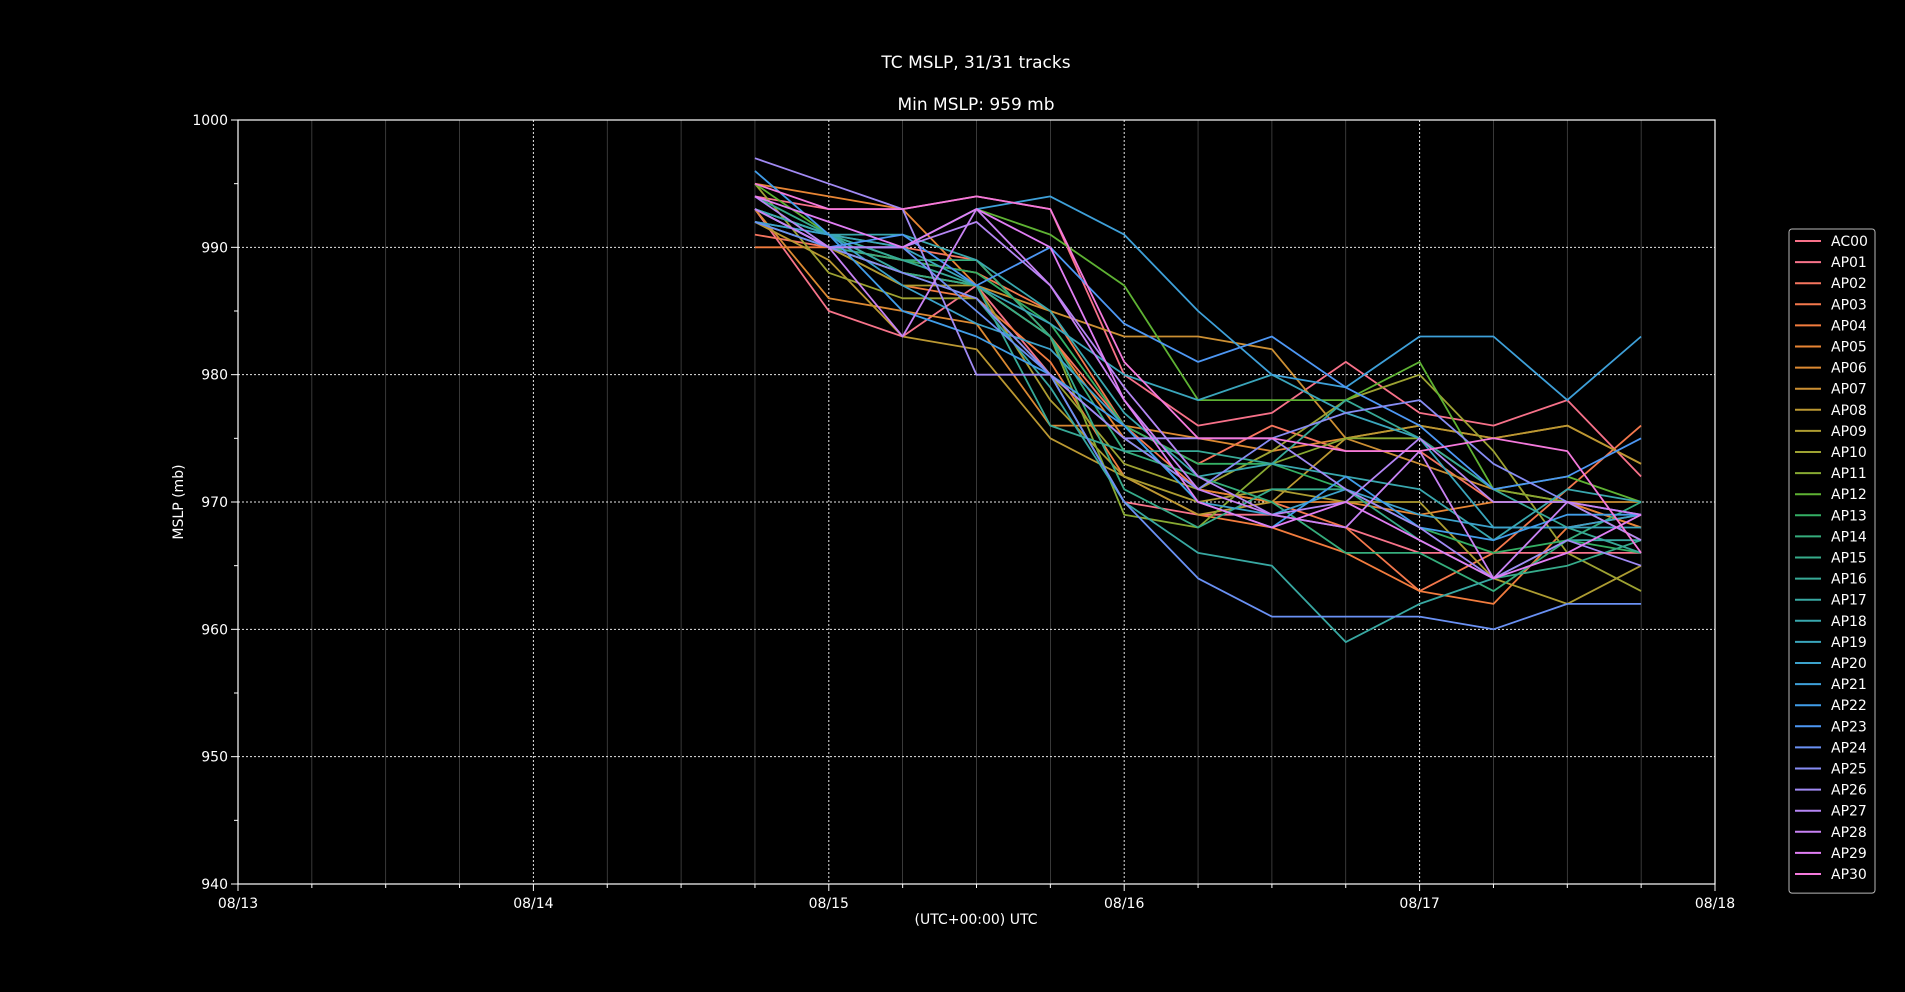 The width and height of the screenshot is (1905, 992). What do you see at coordinates (1849, 411) in the screenshot?
I see `legend-label: AP08` at bounding box center [1849, 411].